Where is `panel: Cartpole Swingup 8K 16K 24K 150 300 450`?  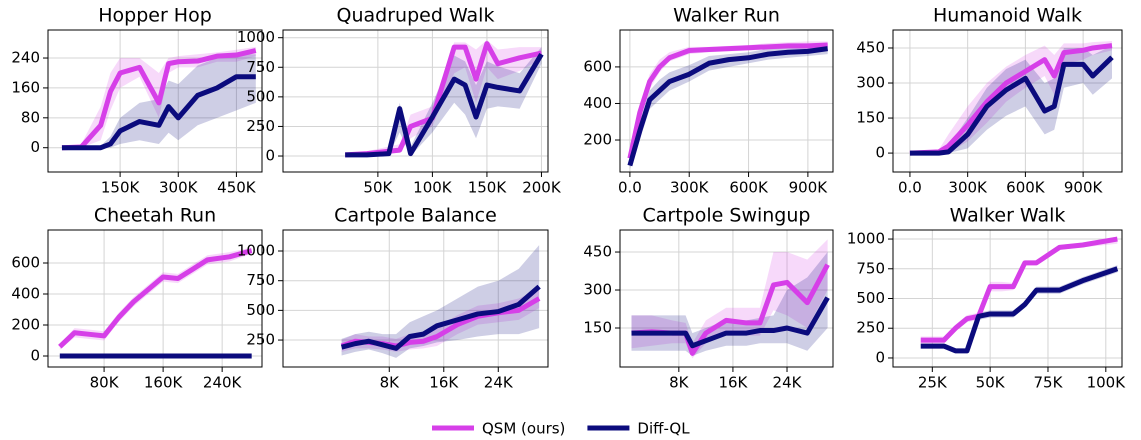
panel: Cartpole Swingup 8K 16K 24K 150 300 450 is located at coordinates (708, 298).